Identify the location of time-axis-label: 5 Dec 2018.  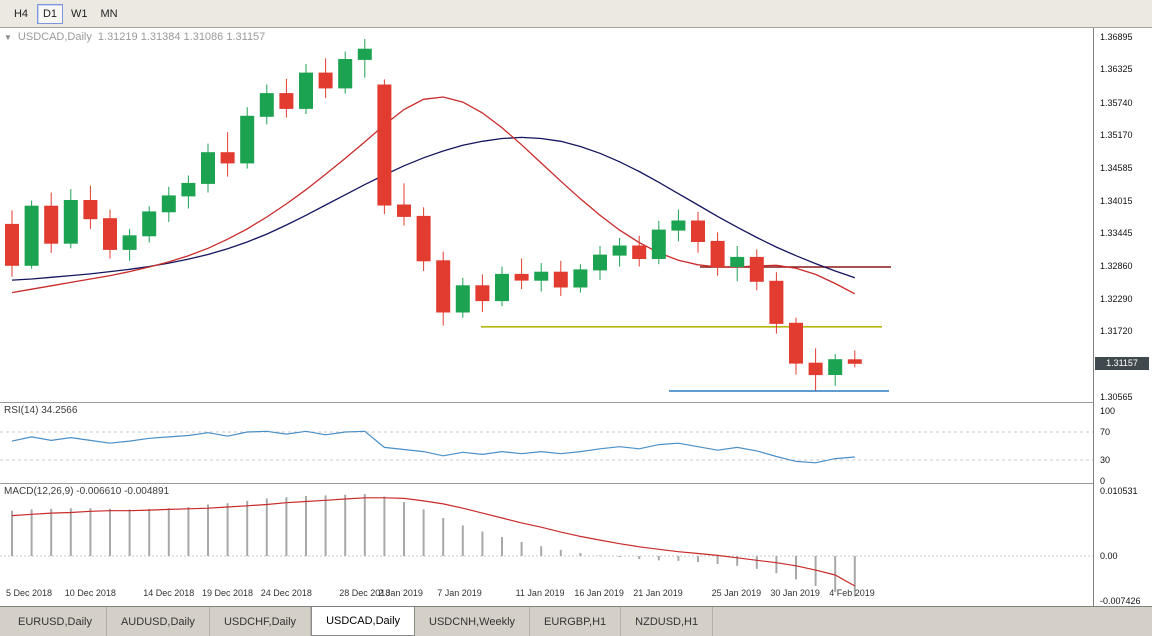
(29, 593).